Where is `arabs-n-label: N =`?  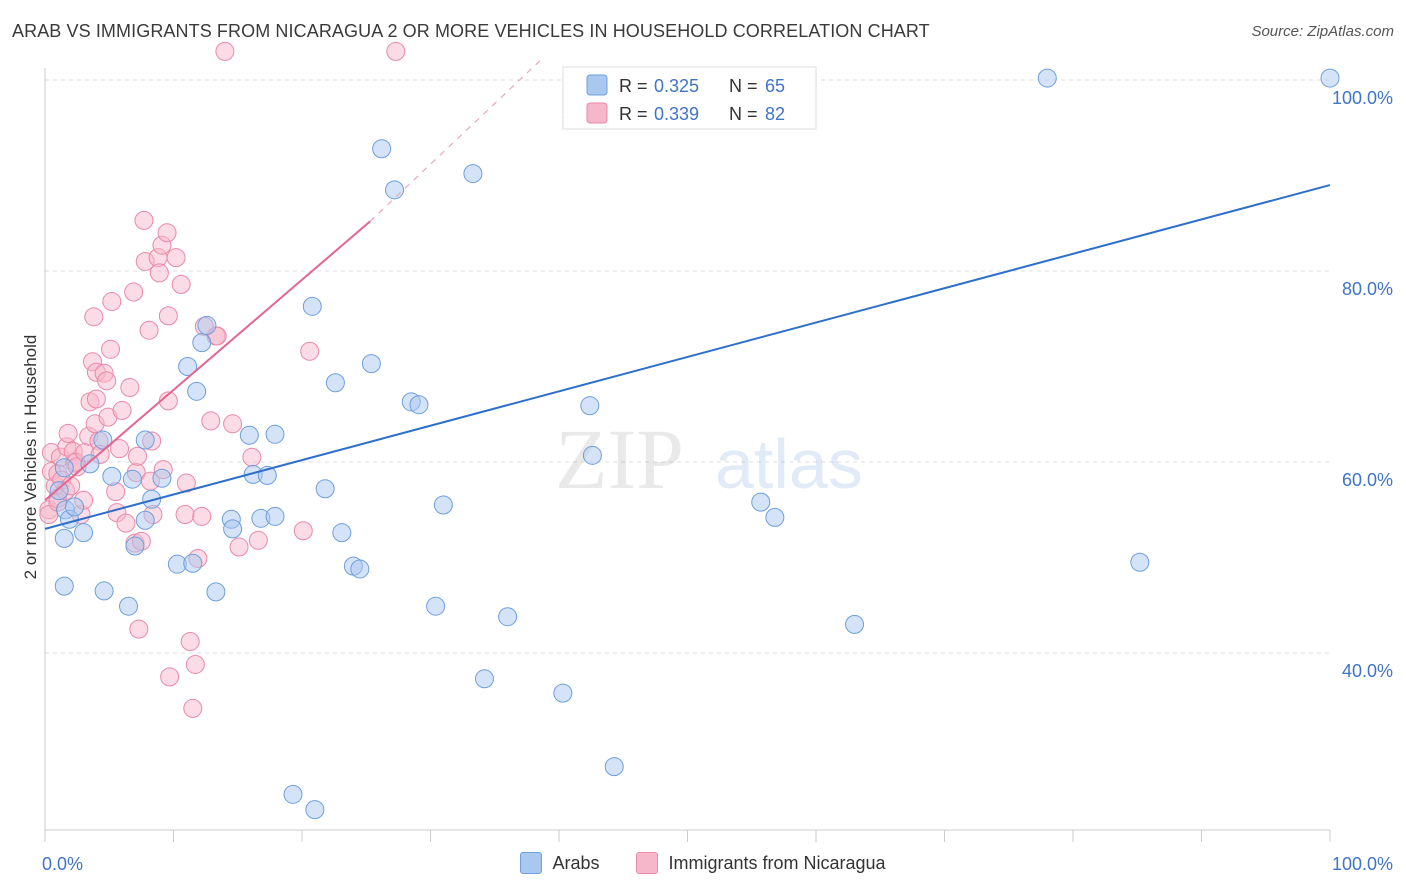 arabs-n-label: N = is located at coordinates (743, 86).